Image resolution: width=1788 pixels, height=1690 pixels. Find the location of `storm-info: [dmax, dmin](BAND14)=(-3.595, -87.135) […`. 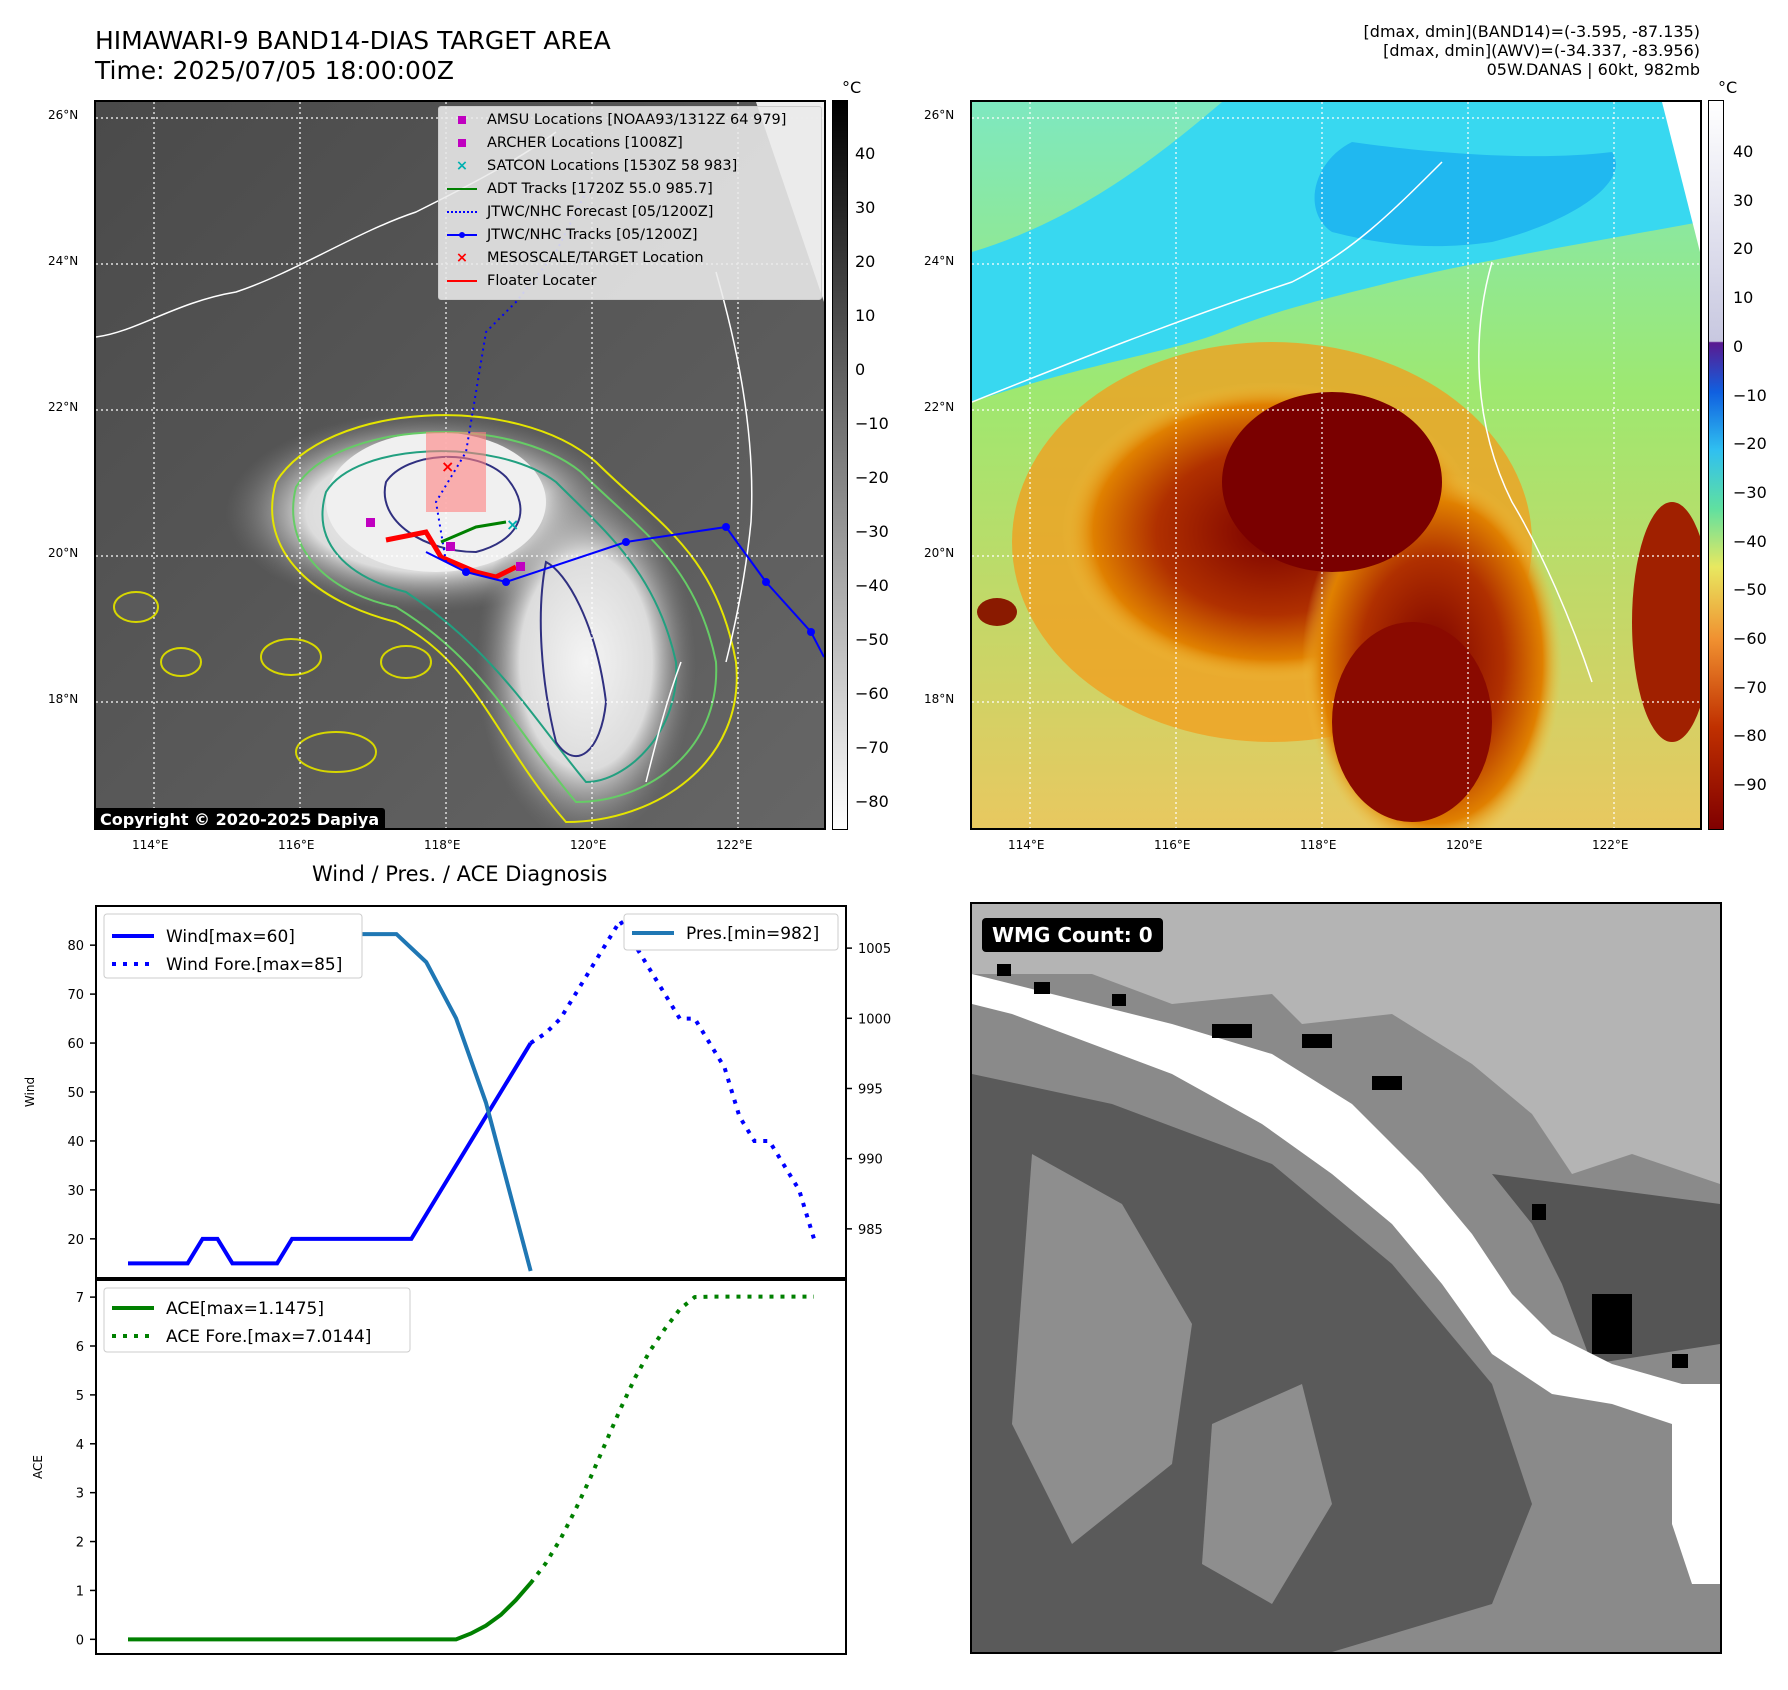

storm-info: [dmax, dmin](BAND14)=(-3.595, -87.135) [… is located at coordinates (1532, 50).